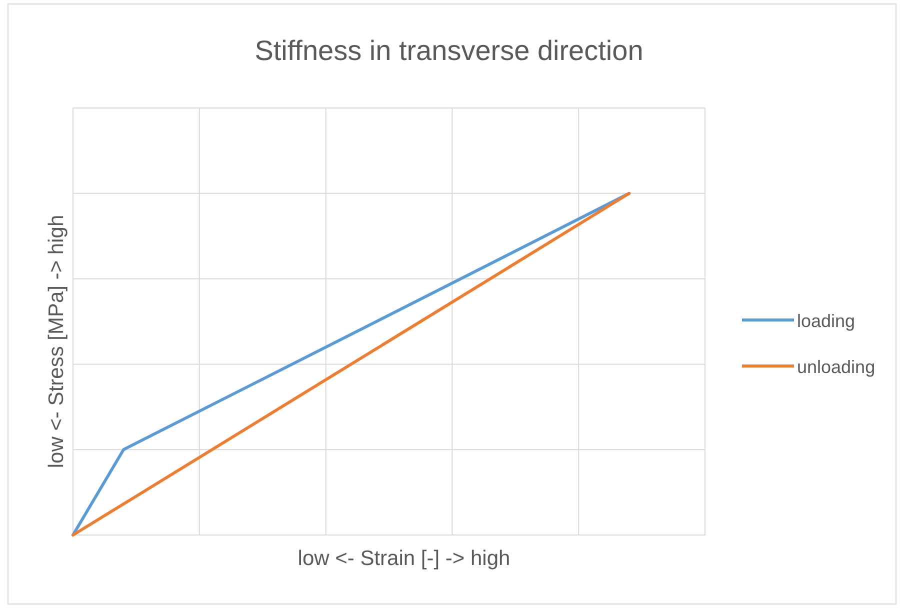 This screenshot has height=608, width=904. I want to click on x-axis-title: low <- Strain [-] -> high, so click(404, 558).